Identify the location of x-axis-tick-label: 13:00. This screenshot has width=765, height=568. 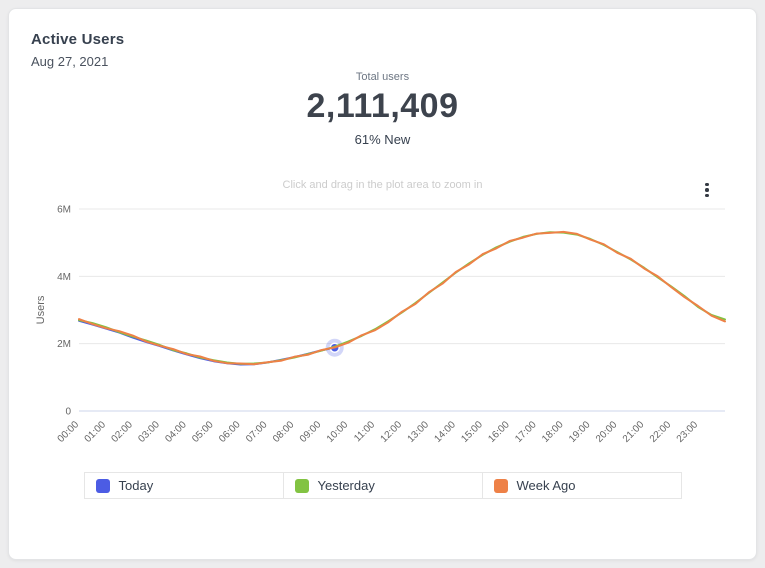
(419, 432).